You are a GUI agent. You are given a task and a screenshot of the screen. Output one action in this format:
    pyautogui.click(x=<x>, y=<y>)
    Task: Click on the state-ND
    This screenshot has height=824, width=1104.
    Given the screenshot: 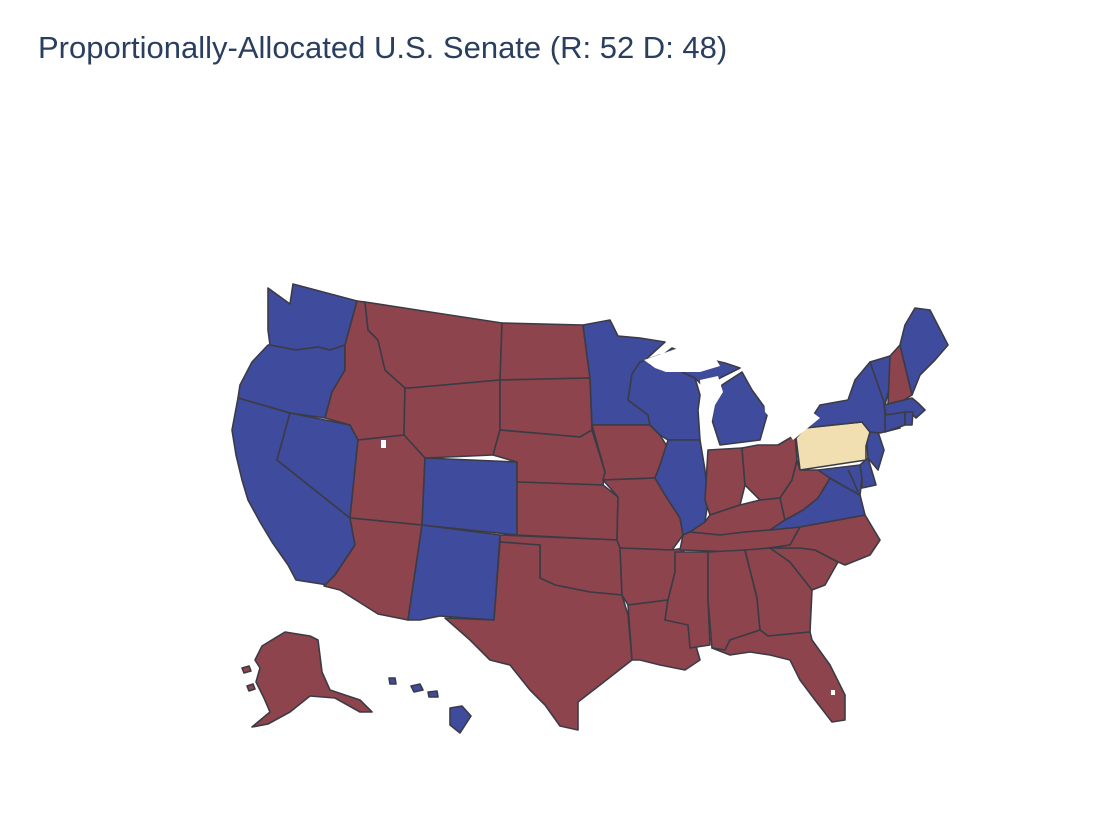 What is the action you would take?
    pyautogui.click(x=545, y=351)
    